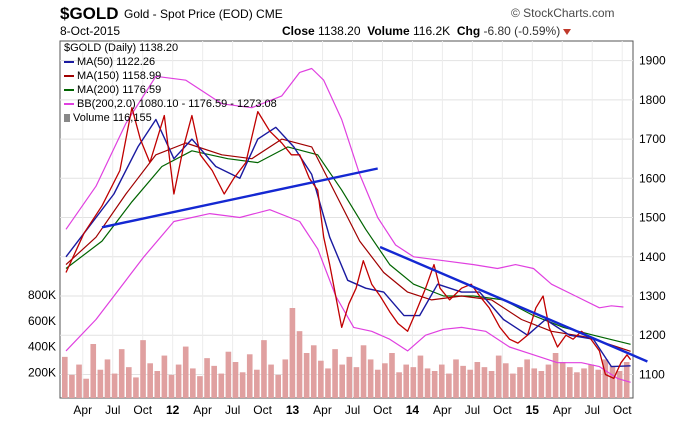 Image resolution: width=693 pixels, height=424 pixels. I want to click on y-tick-label: 1500, so click(652, 218).